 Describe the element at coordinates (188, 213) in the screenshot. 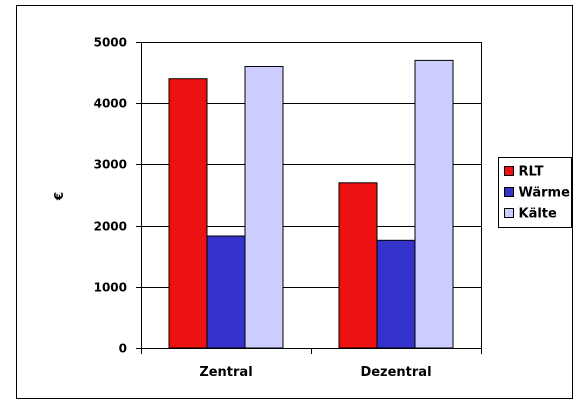

I see `bar-rlt-zentral` at that location.